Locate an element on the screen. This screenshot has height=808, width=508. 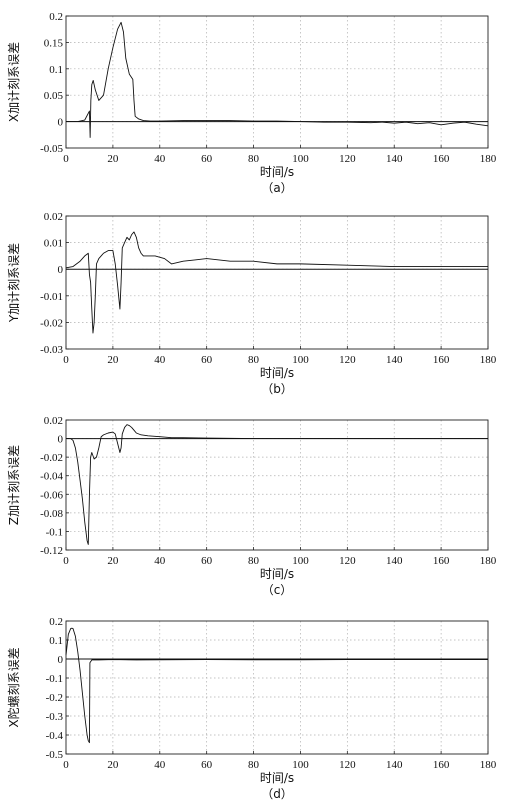
panel-caption: （b） is located at coordinates (277, 389).